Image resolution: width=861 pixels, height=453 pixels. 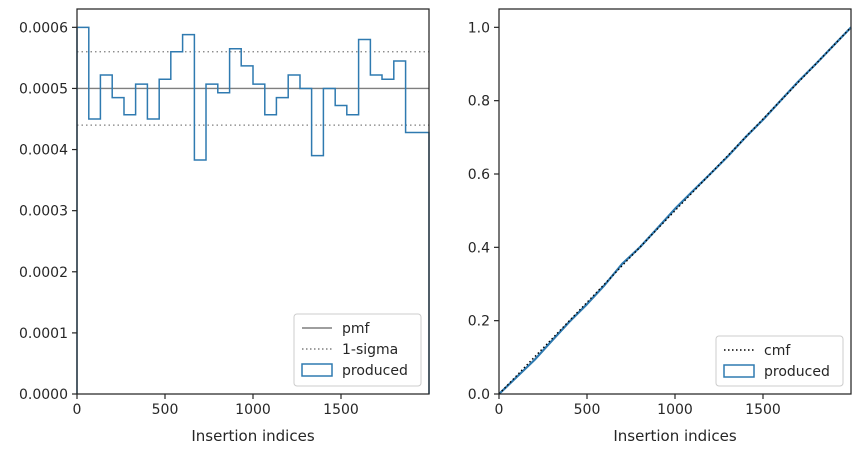 What do you see at coordinates (479, 28) in the screenshot?
I see `cmf-y-tick-label: 1.0` at bounding box center [479, 28].